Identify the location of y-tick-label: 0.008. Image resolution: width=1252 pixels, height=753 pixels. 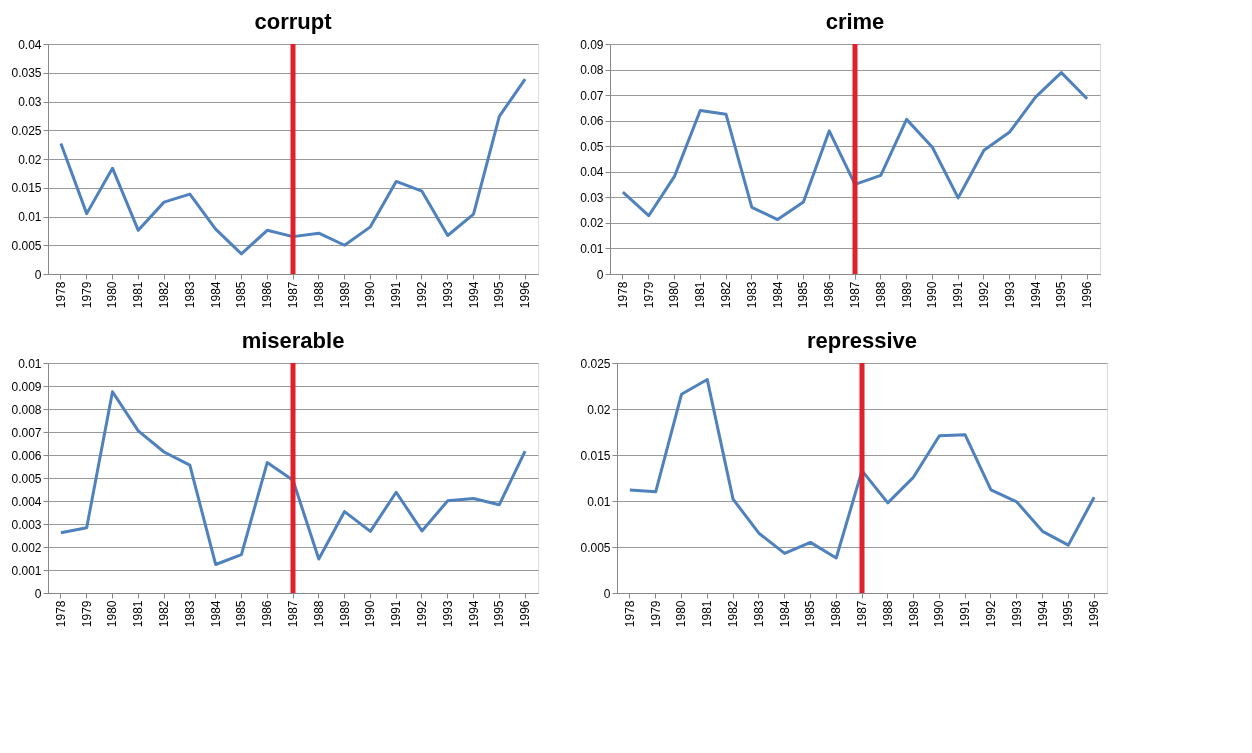
(26, 409).